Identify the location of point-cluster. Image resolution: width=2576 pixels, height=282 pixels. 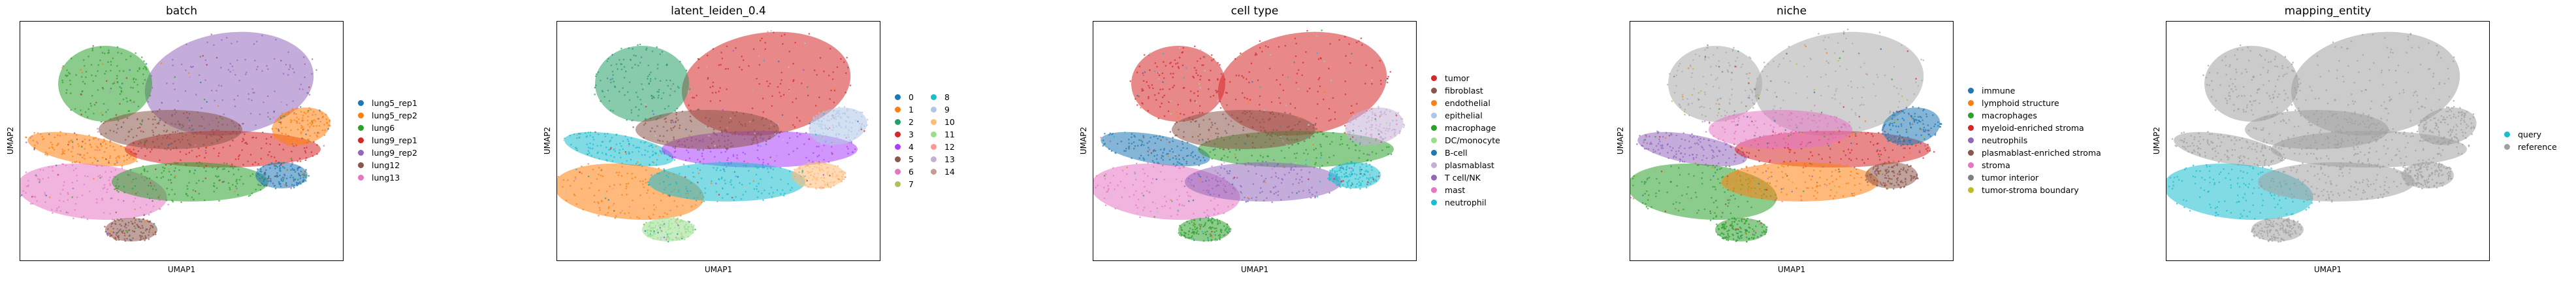
(170, 129).